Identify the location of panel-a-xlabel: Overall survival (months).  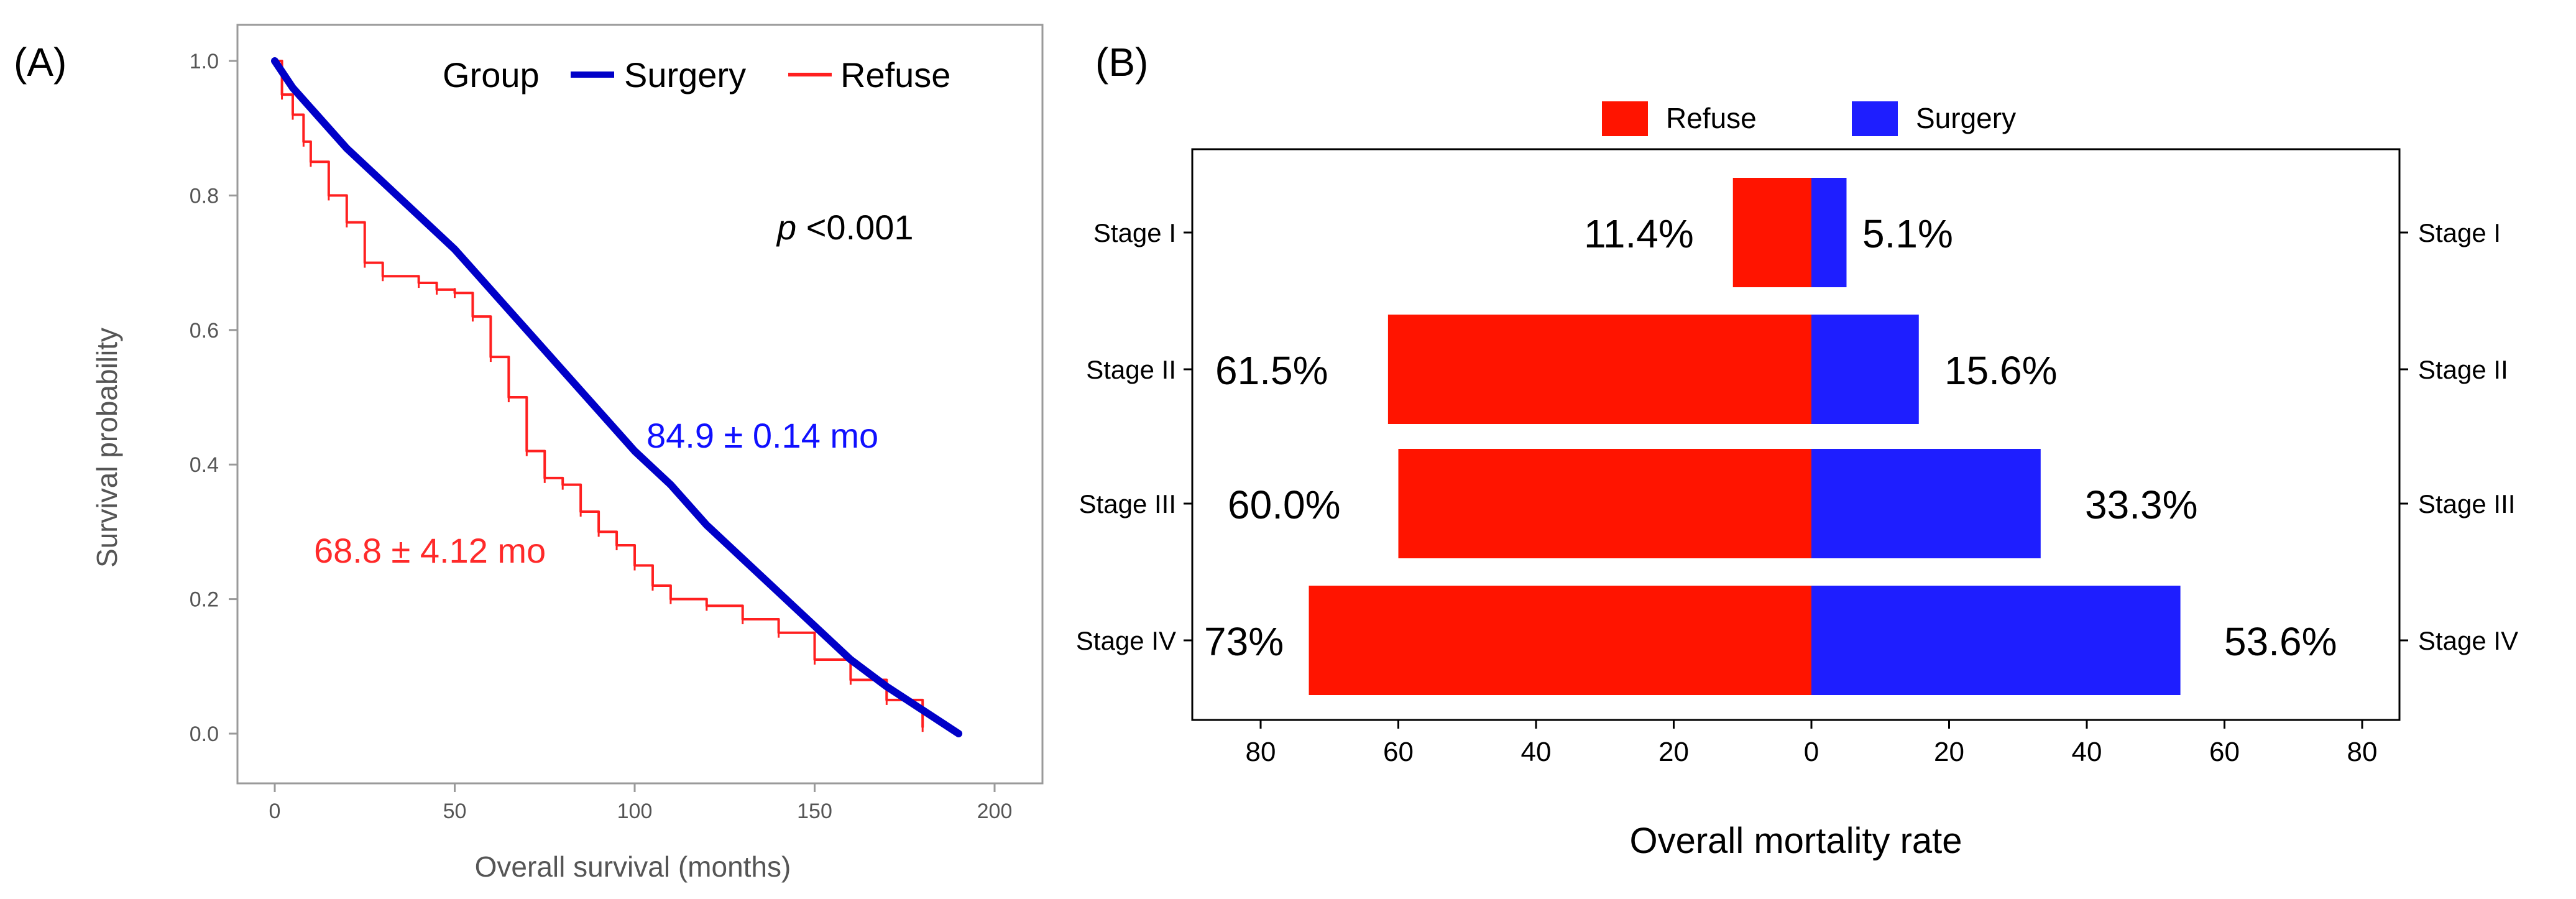
(633, 867).